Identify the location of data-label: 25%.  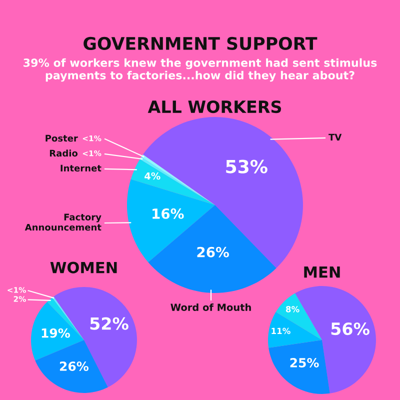
(304, 363).